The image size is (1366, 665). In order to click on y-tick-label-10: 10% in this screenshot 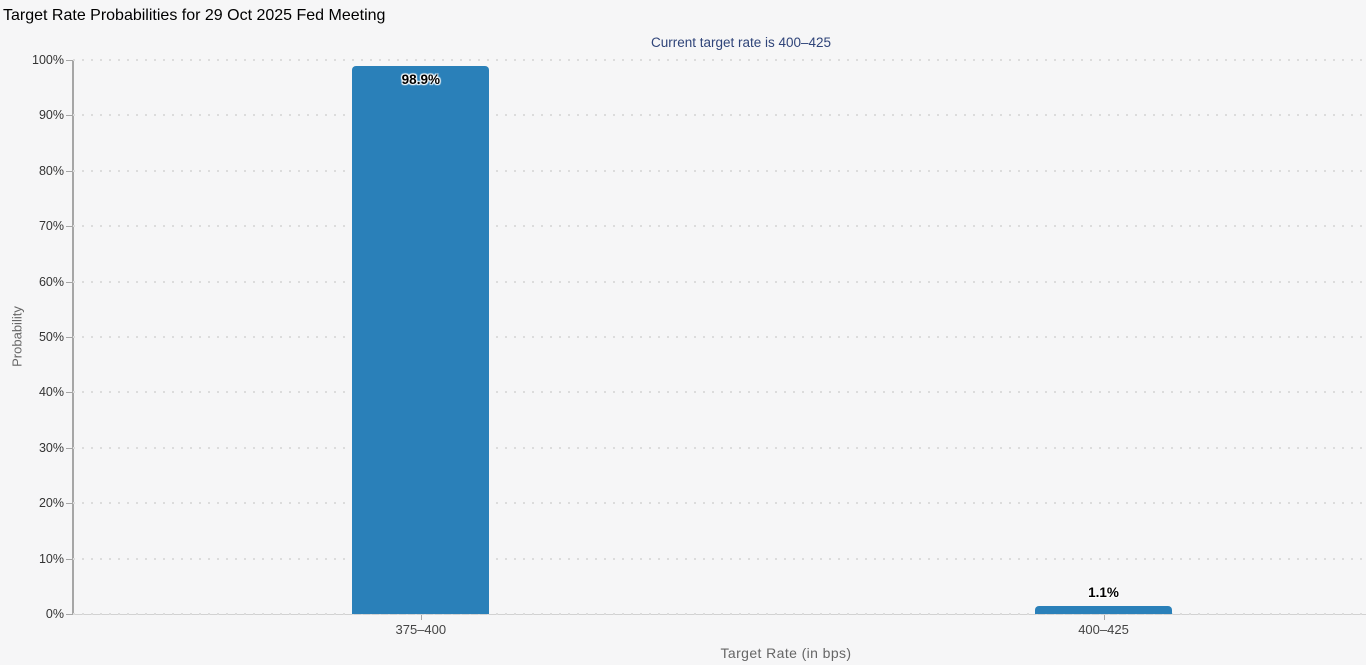, I will do `click(51, 558)`.